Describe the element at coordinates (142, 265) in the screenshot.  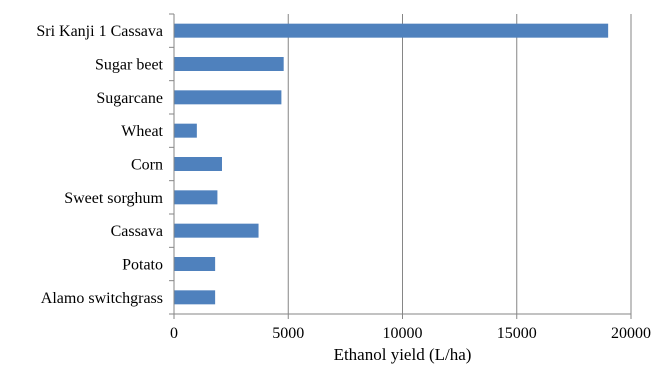
I see `category-label-7: Potato` at that location.